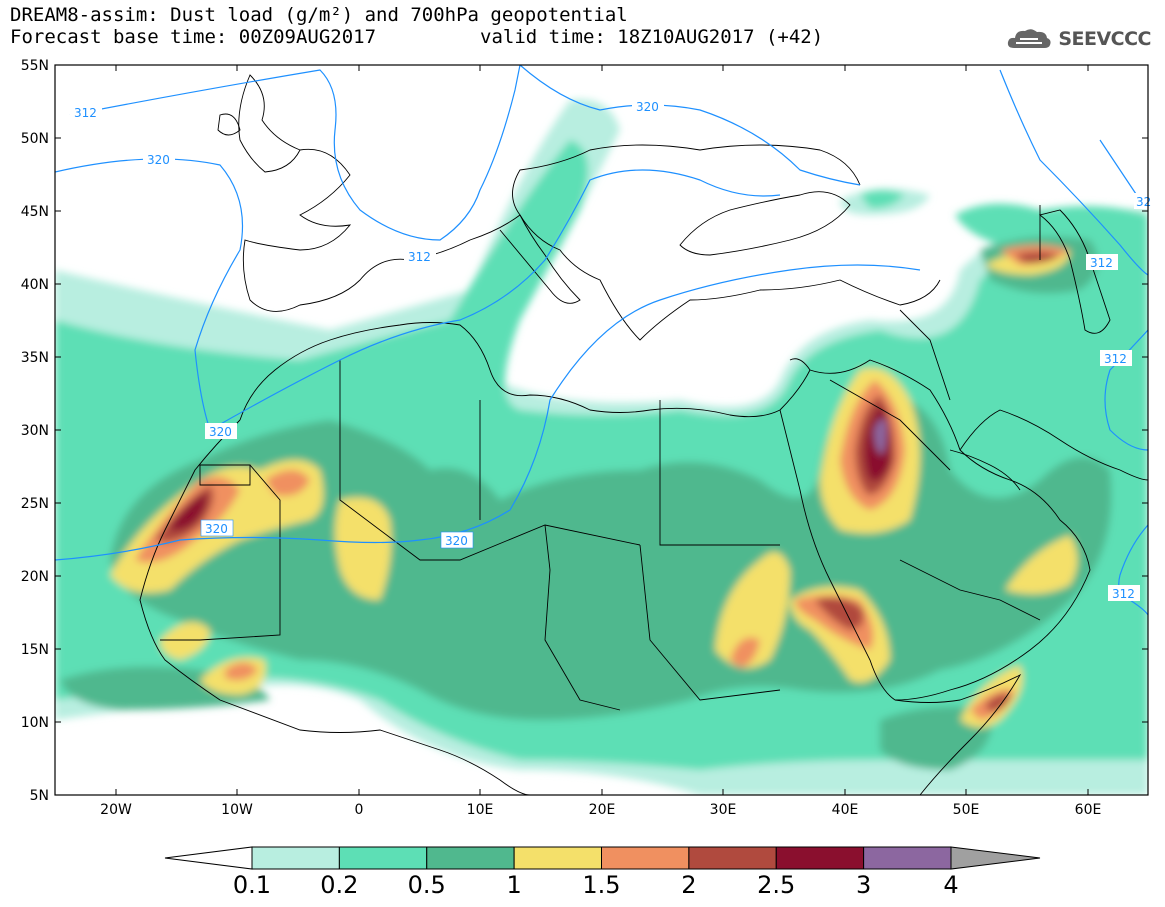  I want to click on colorbar-label: 0.2, so click(339, 885).